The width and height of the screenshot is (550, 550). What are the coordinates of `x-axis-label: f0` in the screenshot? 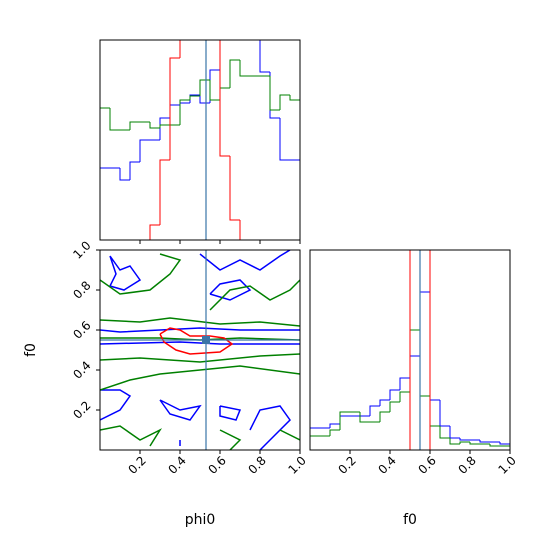 It's located at (410, 520).